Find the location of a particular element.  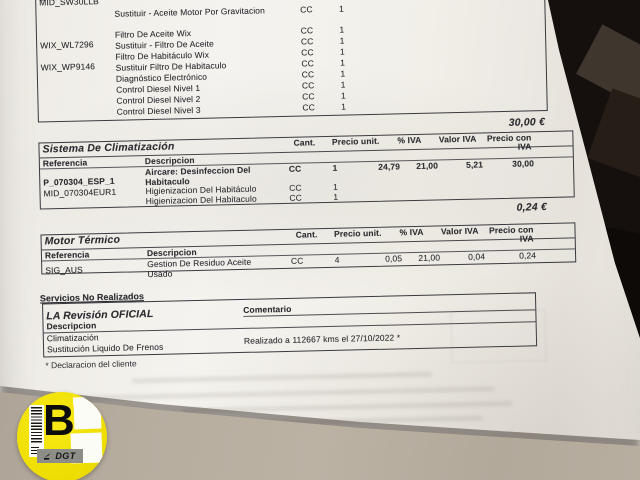

dgt-logo-text: DGT is located at coordinates (65, 456).